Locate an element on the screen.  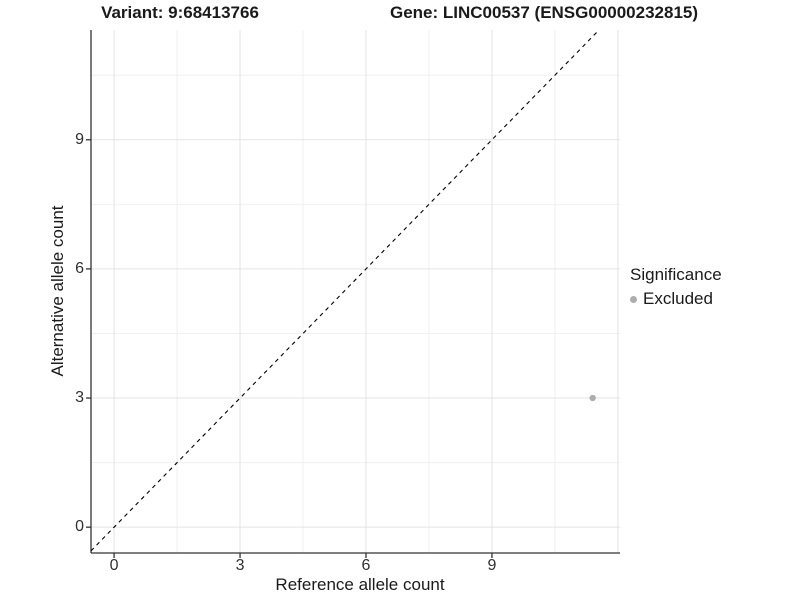
plot-title-variant: Variant: 9:68413766 is located at coordinates (180, 12).